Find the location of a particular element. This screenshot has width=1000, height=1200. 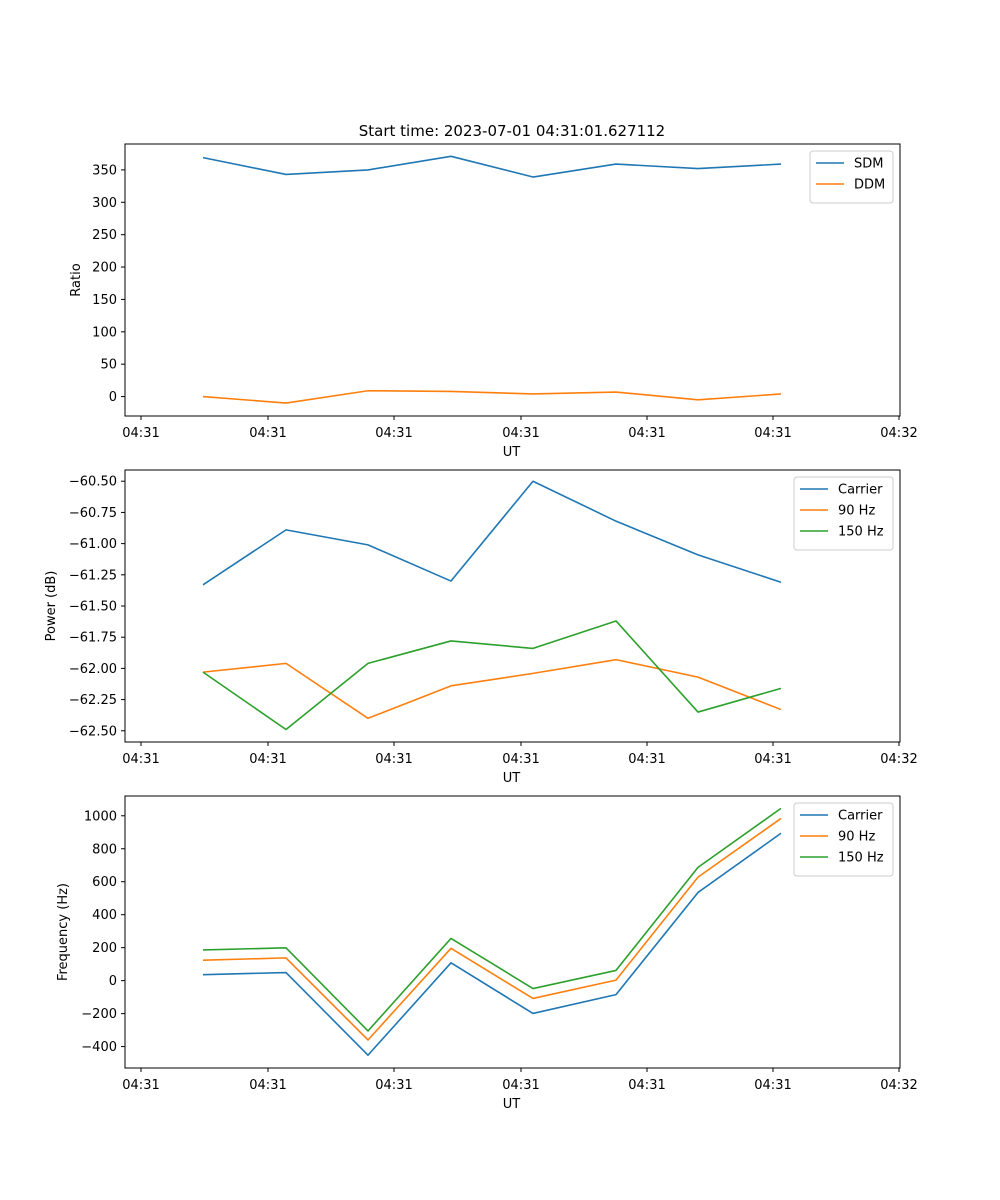

y-tick-label: 400 is located at coordinates (104, 915).